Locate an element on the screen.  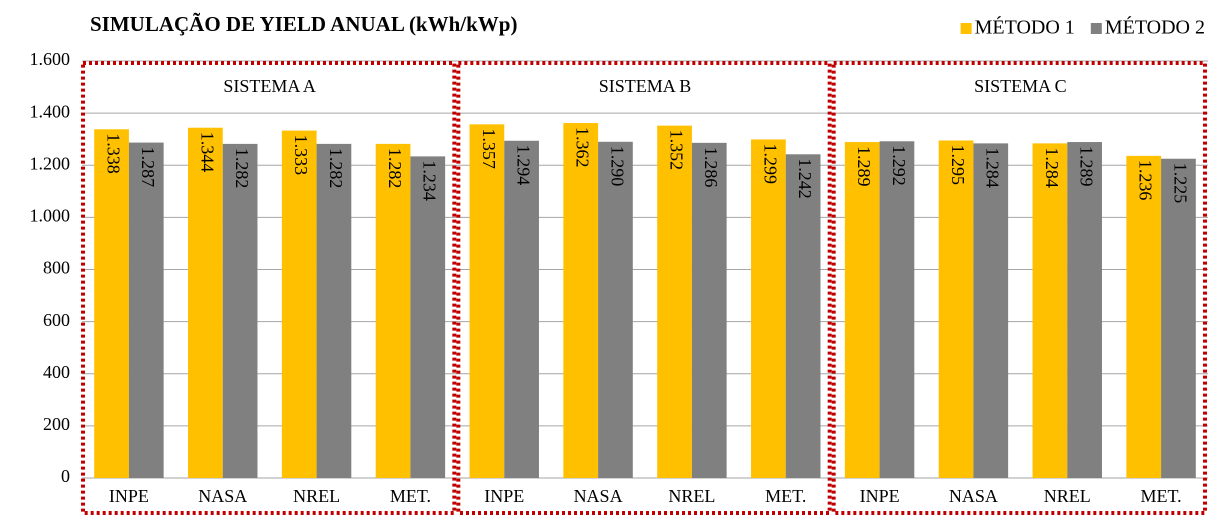
y-tick-label: 1.000 is located at coordinates (50, 216).